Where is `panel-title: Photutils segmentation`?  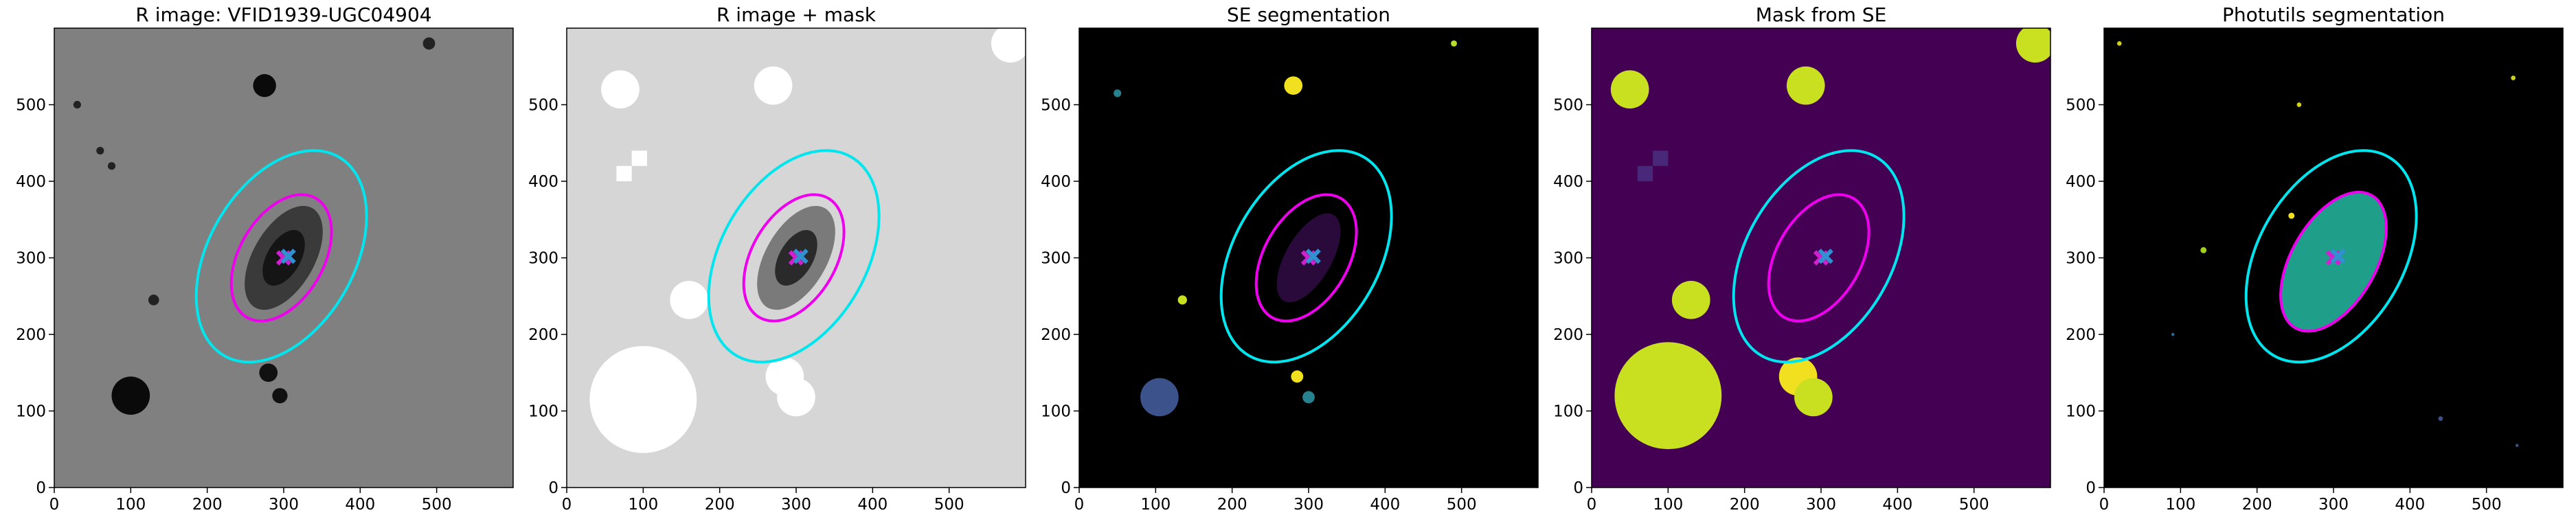 panel-title: Photutils segmentation is located at coordinates (2333, 14).